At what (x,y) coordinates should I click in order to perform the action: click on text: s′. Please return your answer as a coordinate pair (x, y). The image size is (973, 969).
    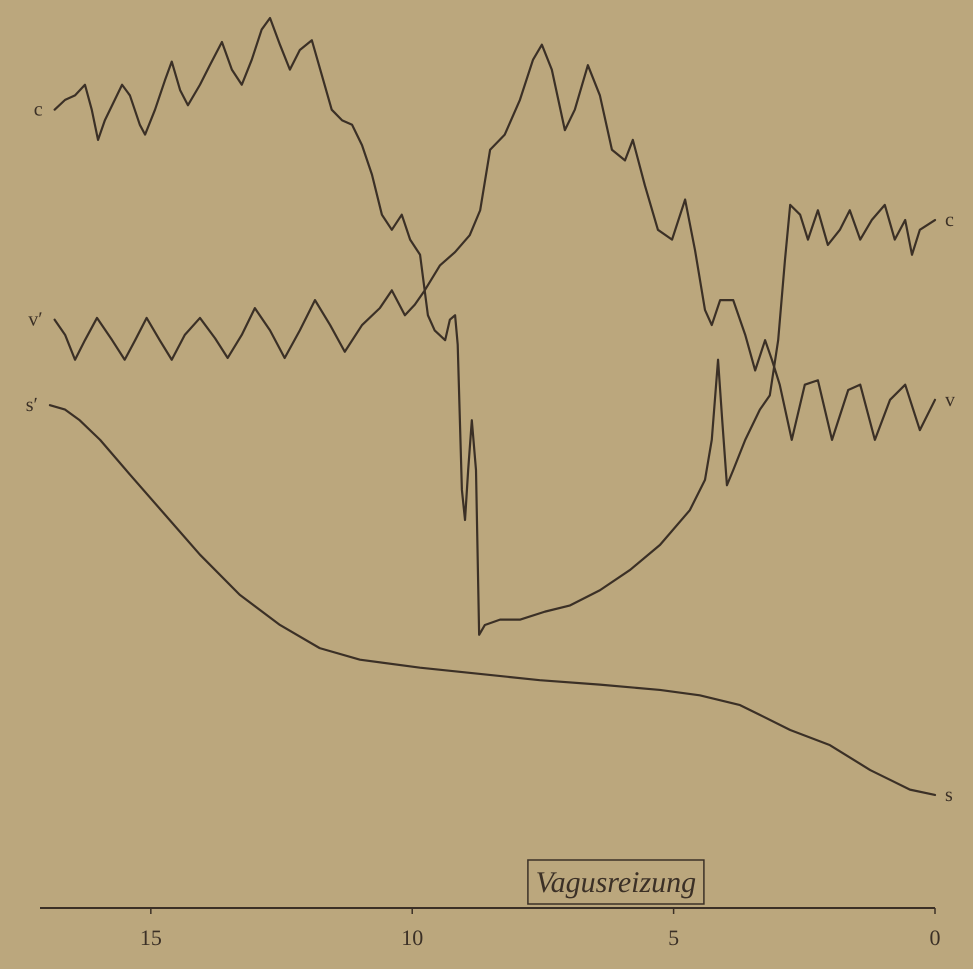
    Looking at the image, I should click on (32, 405).